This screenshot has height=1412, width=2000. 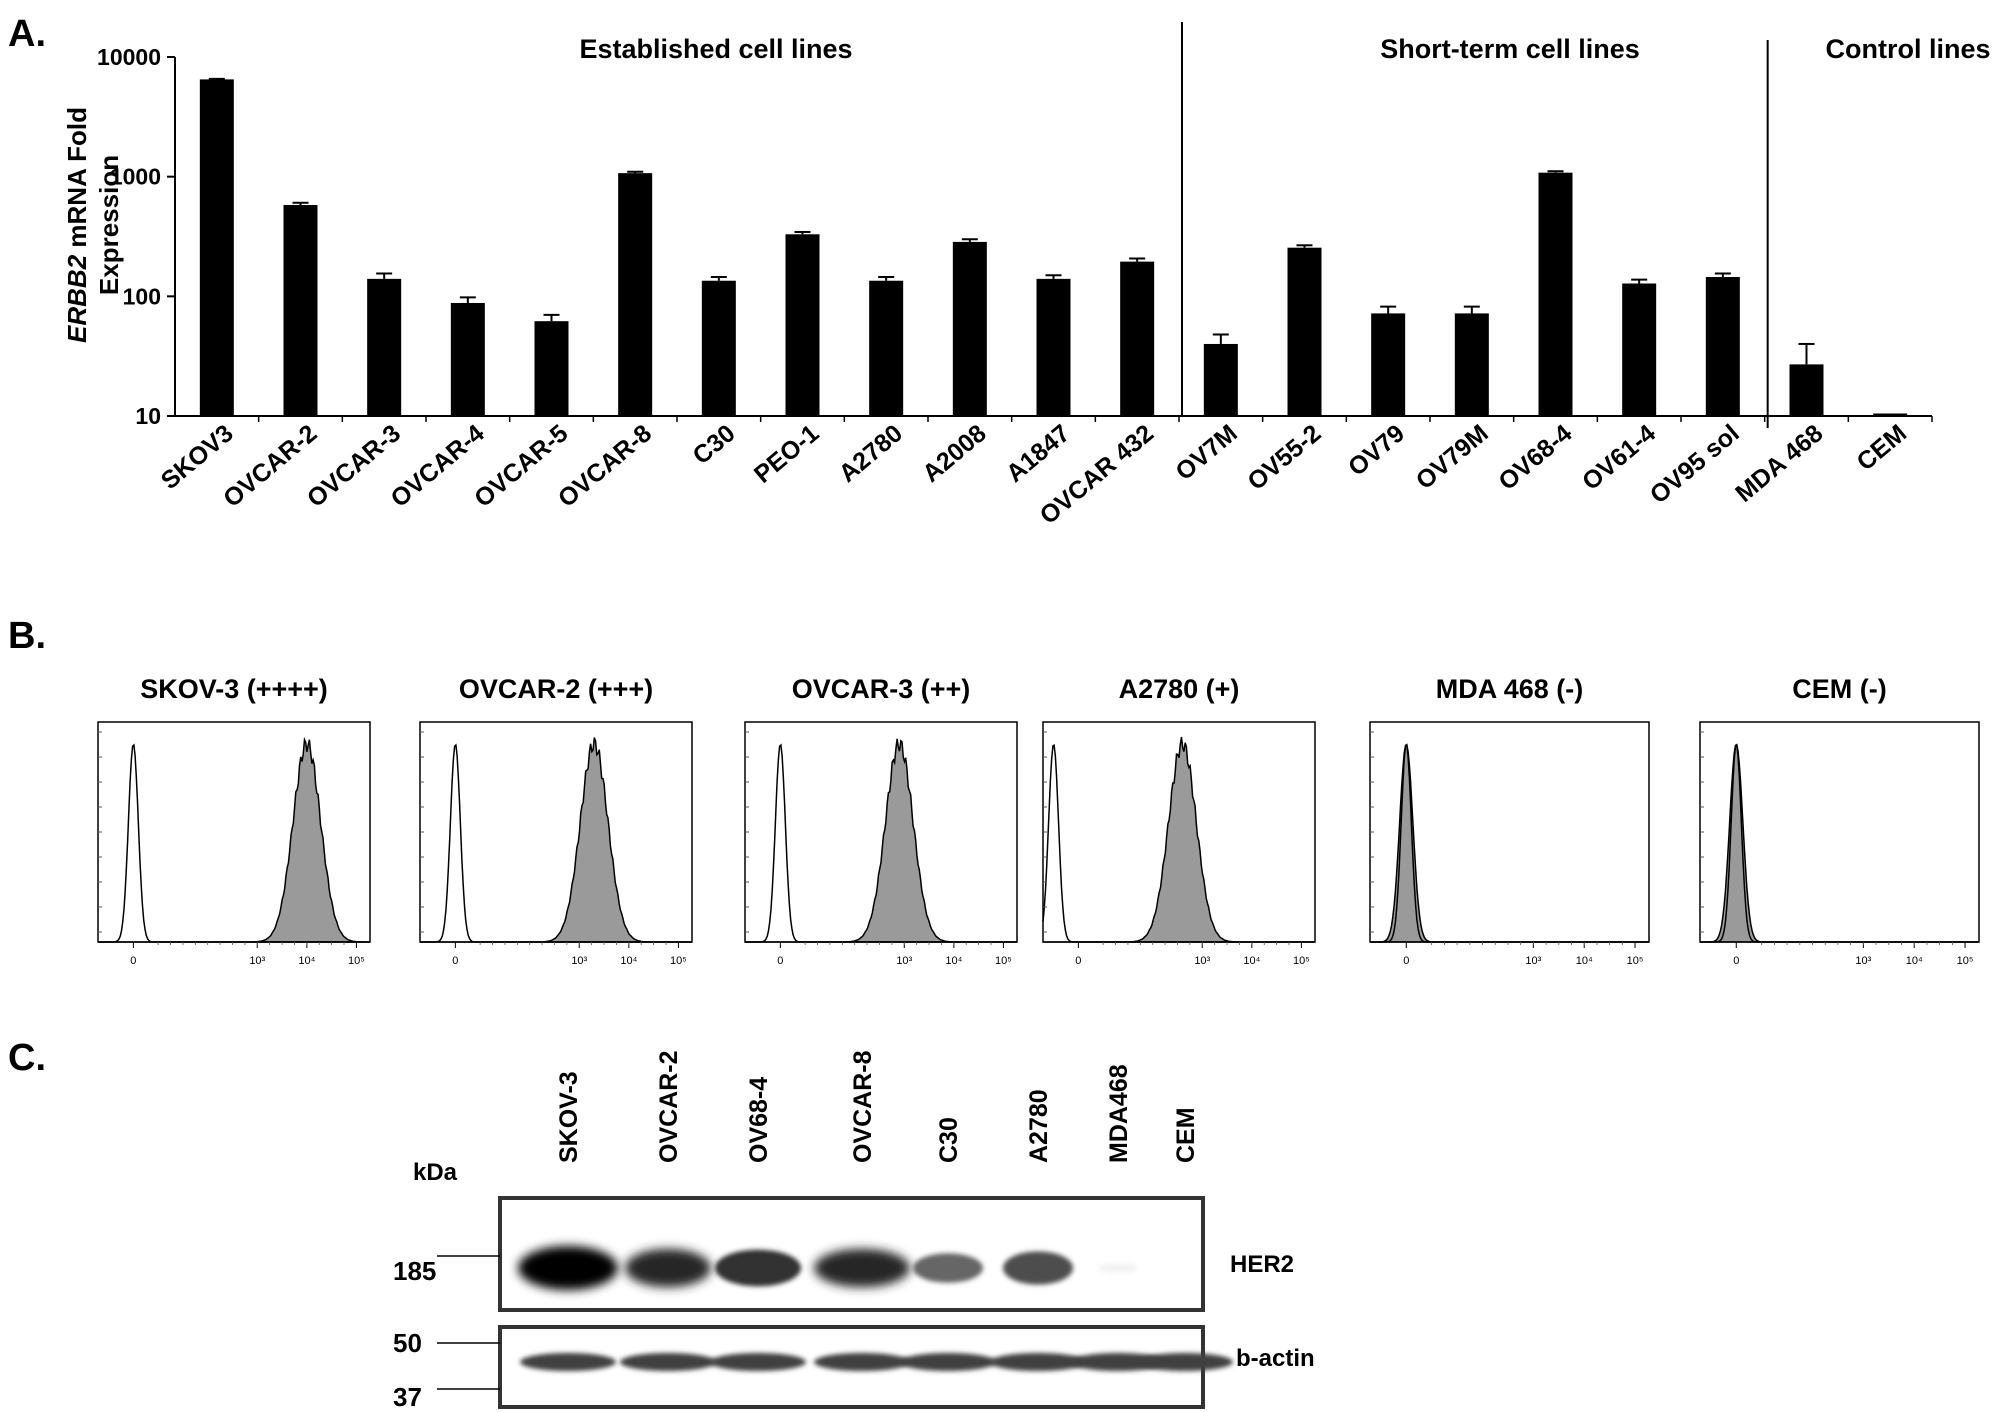 I want to click on x-tick-label: PEO-1, so click(x=787, y=454).